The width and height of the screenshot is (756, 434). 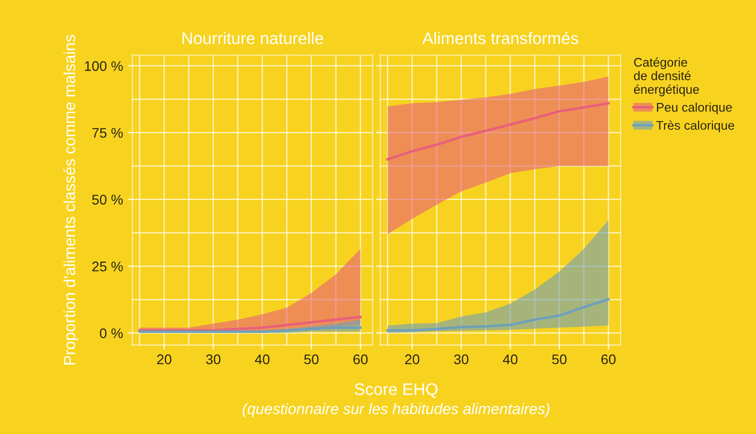 I want to click on legend-label: Peu calorique, so click(x=694, y=108).